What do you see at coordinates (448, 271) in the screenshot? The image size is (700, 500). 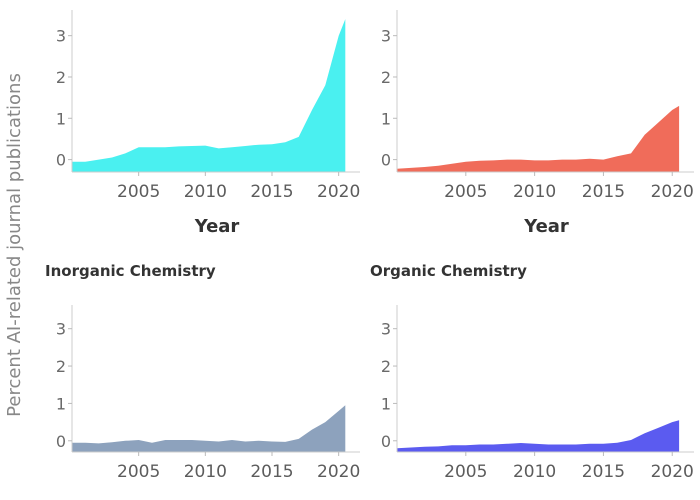 I see `panel-title: Organic Chemistry` at bounding box center [448, 271].